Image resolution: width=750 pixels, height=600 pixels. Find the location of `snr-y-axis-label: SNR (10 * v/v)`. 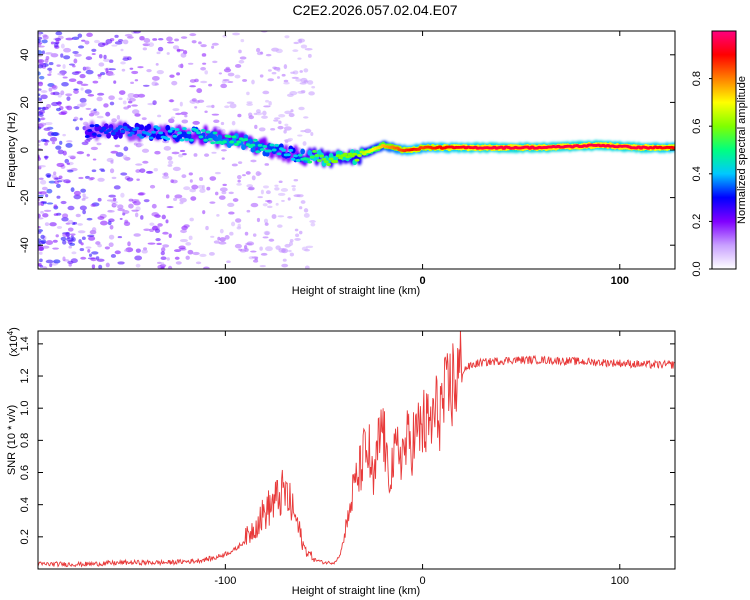

snr-y-axis-label: SNR (10 * v/v) is located at coordinates (12, 440).